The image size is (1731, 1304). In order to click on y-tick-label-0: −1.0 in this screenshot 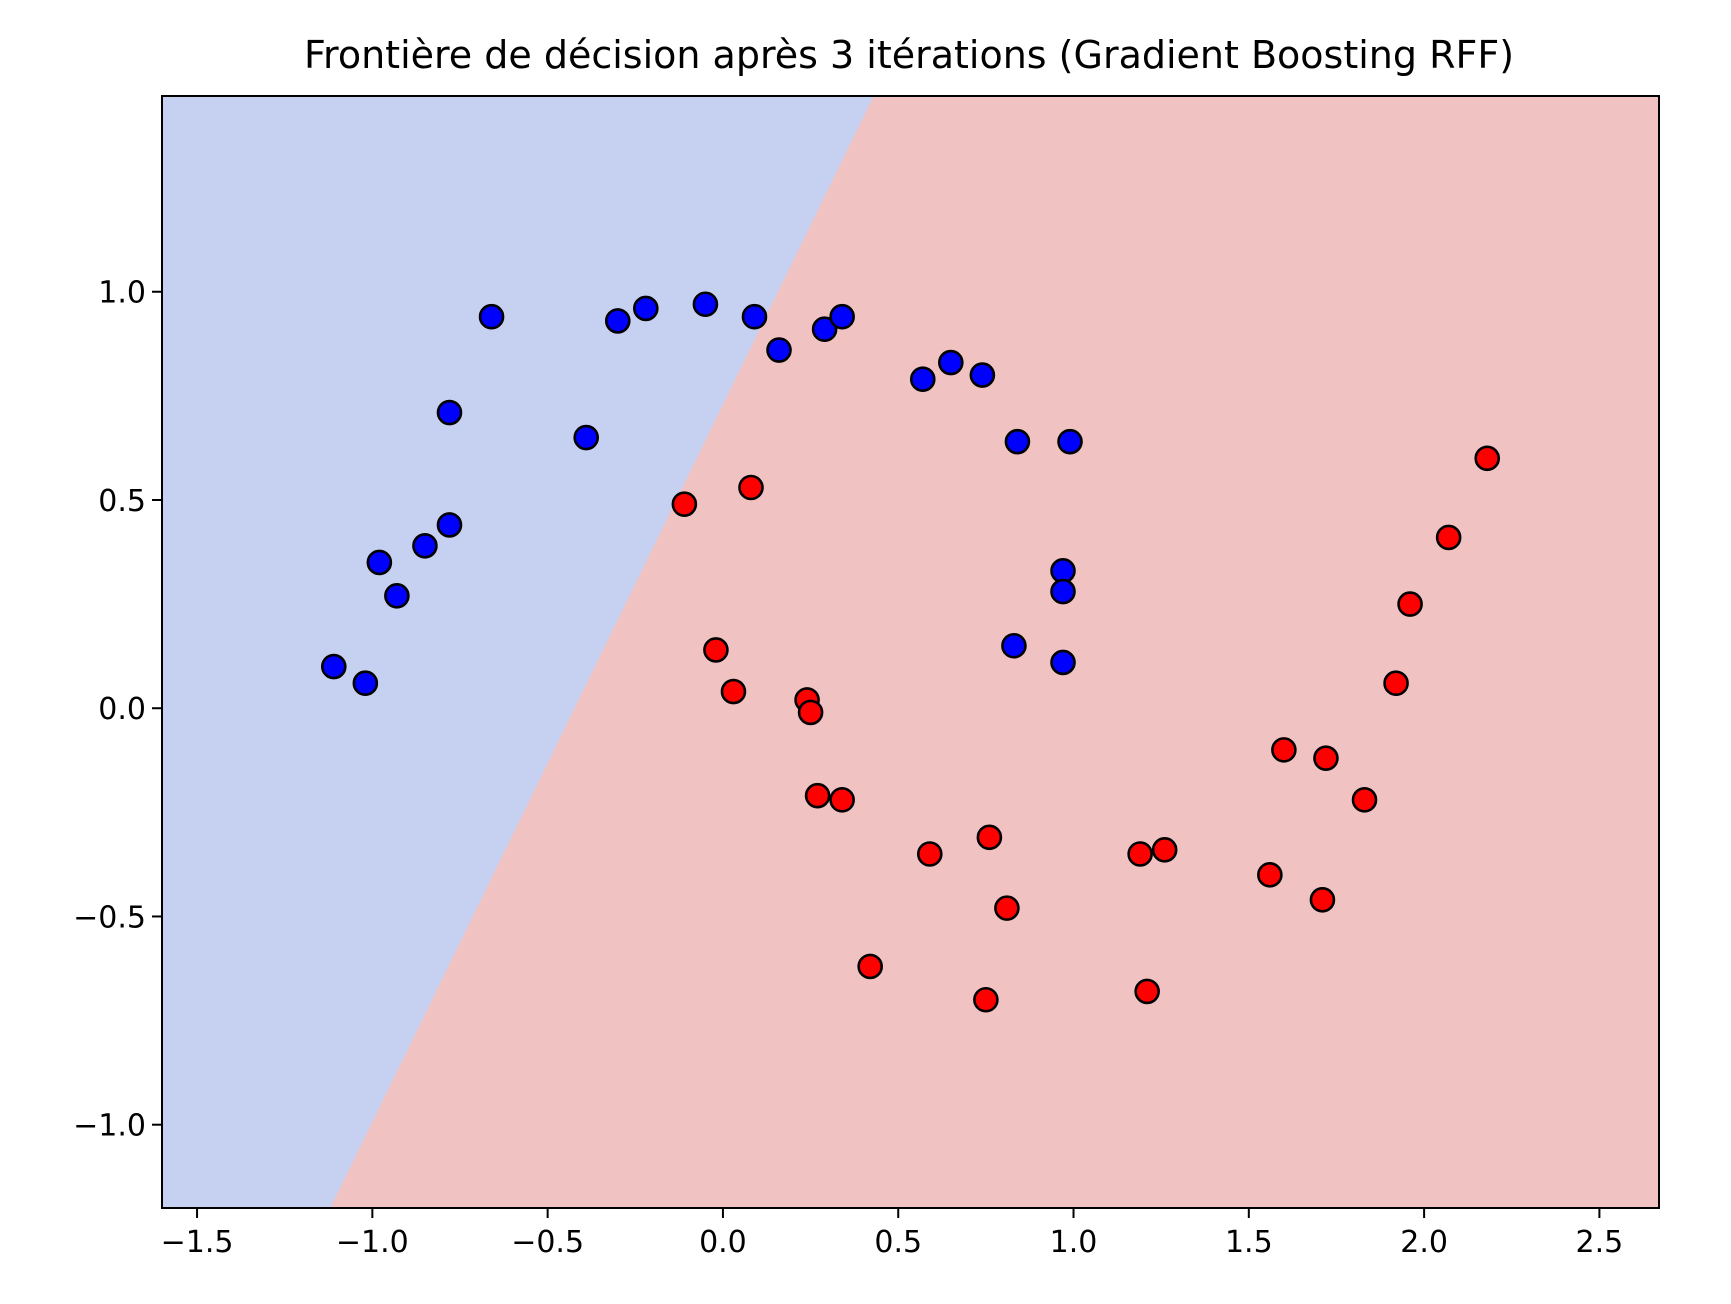, I will do `click(109, 1126)`.